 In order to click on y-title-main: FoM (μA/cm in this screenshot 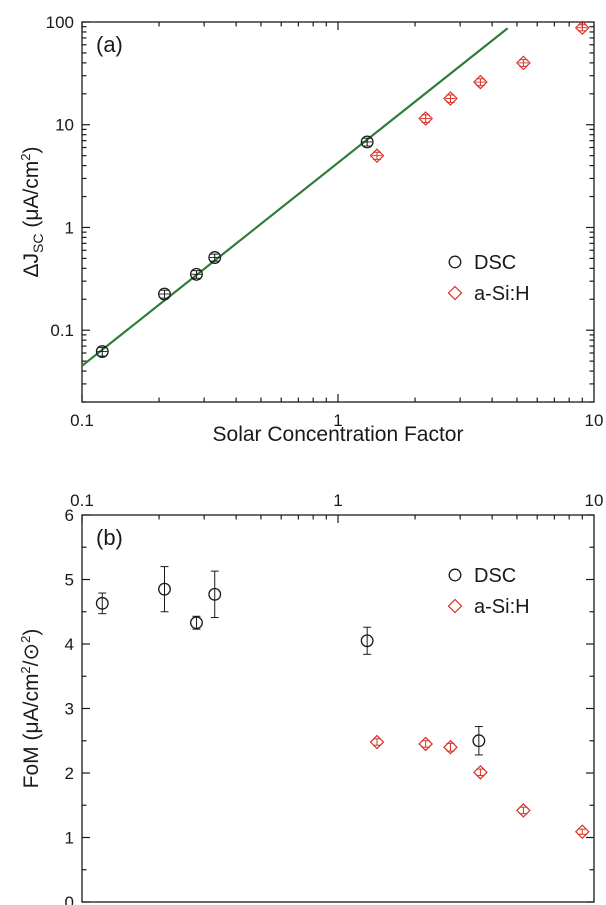, I will do `click(31, 731)`.